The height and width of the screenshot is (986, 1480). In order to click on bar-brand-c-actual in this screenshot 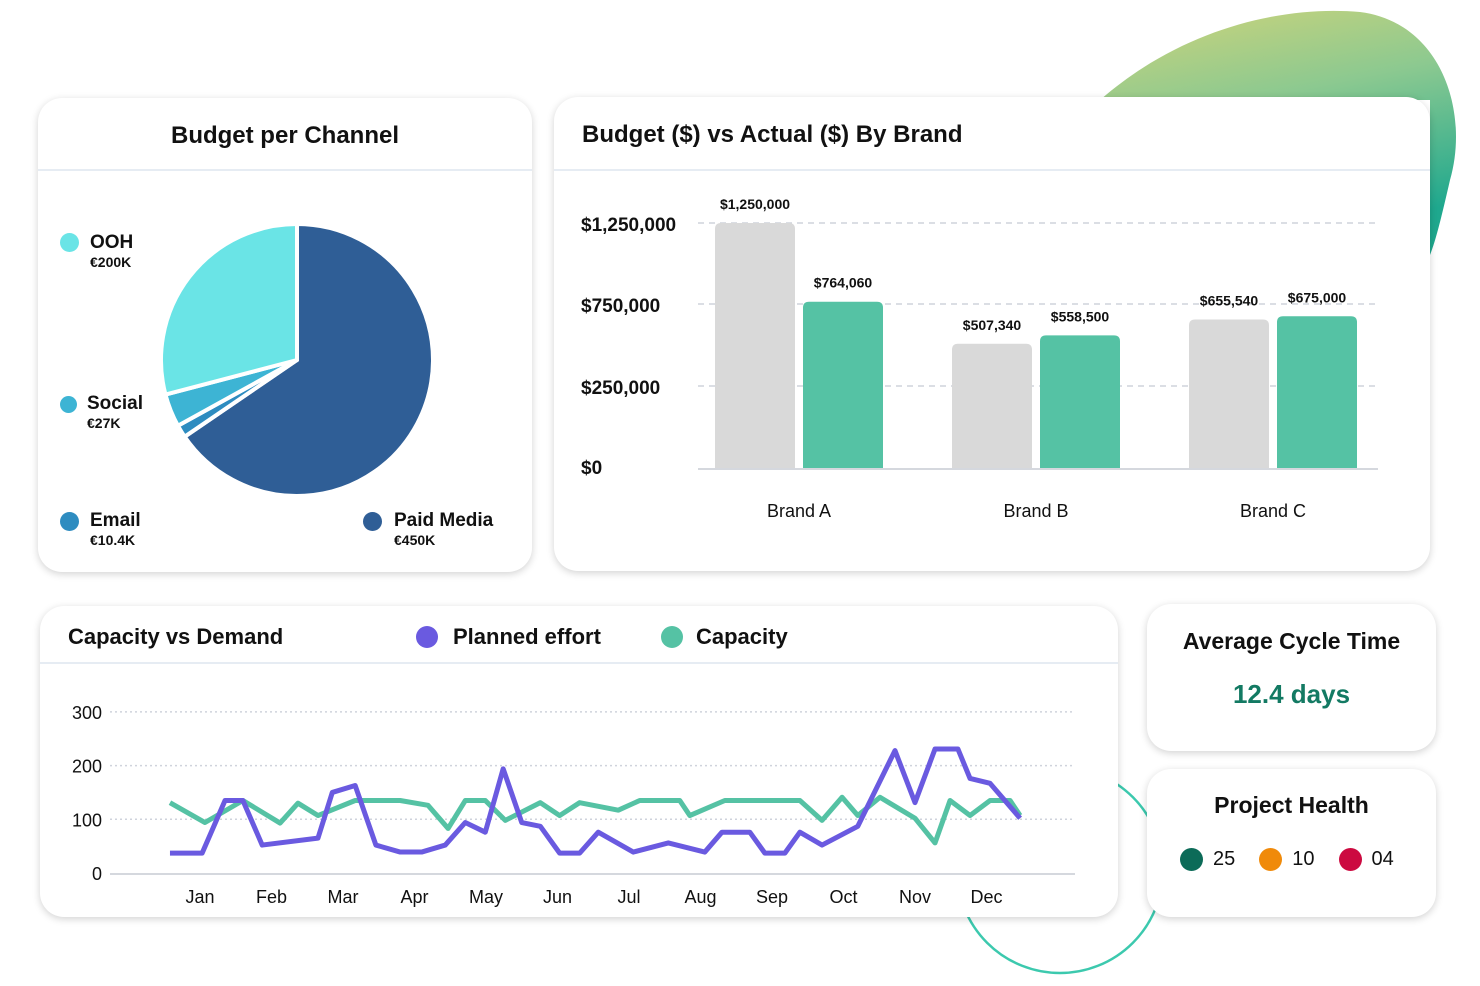, I will do `click(1317, 392)`.